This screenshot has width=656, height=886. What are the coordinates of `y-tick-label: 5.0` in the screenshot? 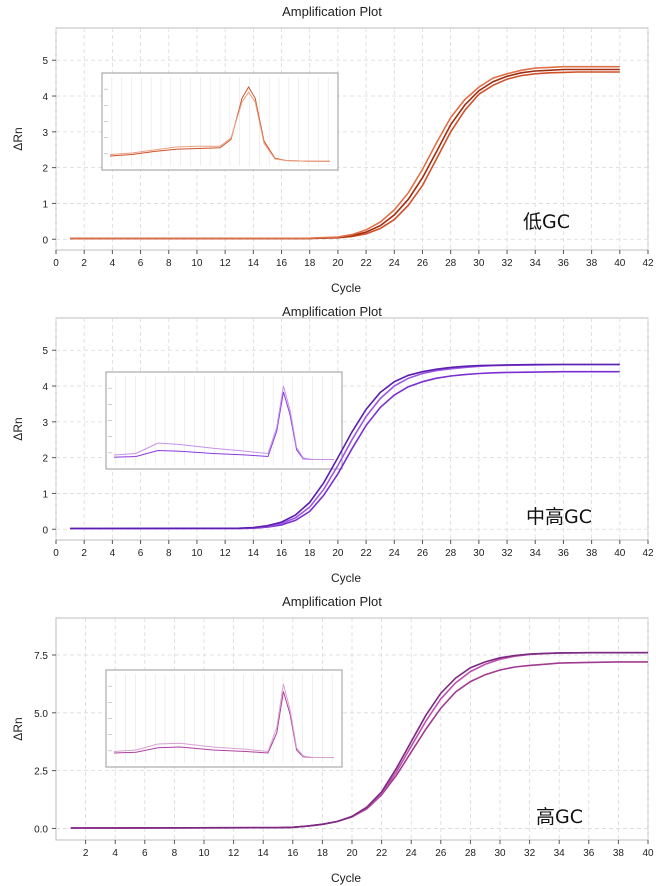 It's located at (41, 714).